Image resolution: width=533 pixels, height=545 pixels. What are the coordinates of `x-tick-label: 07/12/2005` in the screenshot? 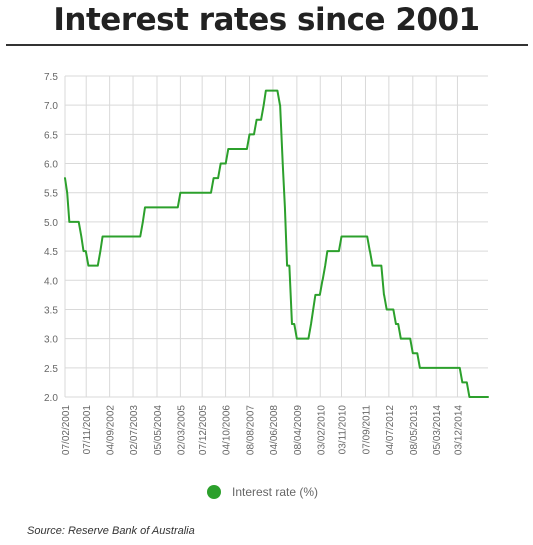 It's located at (203, 430).